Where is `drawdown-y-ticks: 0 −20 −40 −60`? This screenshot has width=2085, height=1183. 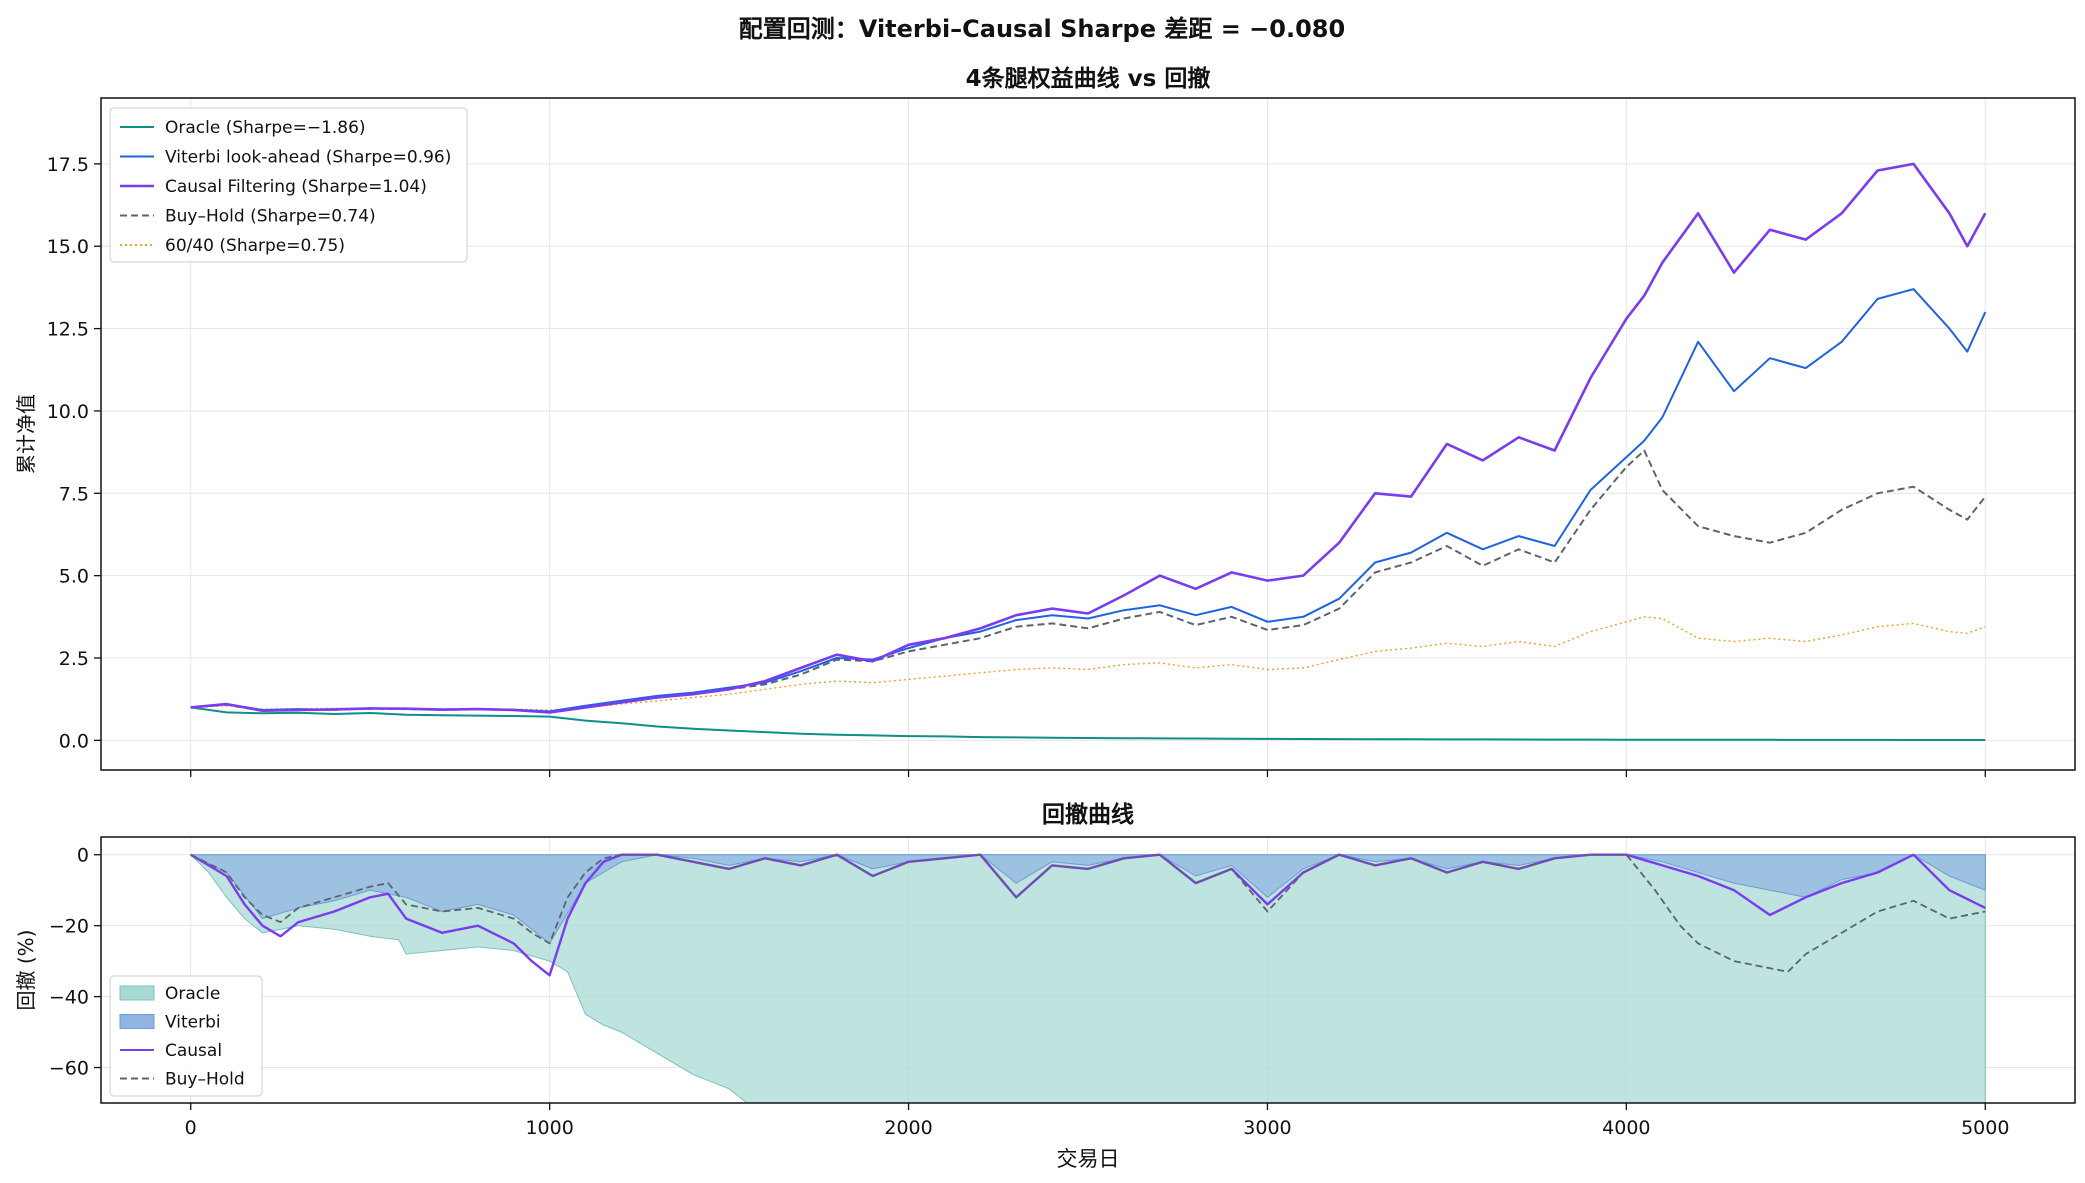 drawdown-y-ticks: 0 −20 −40 −60 is located at coordinates (75, 962).